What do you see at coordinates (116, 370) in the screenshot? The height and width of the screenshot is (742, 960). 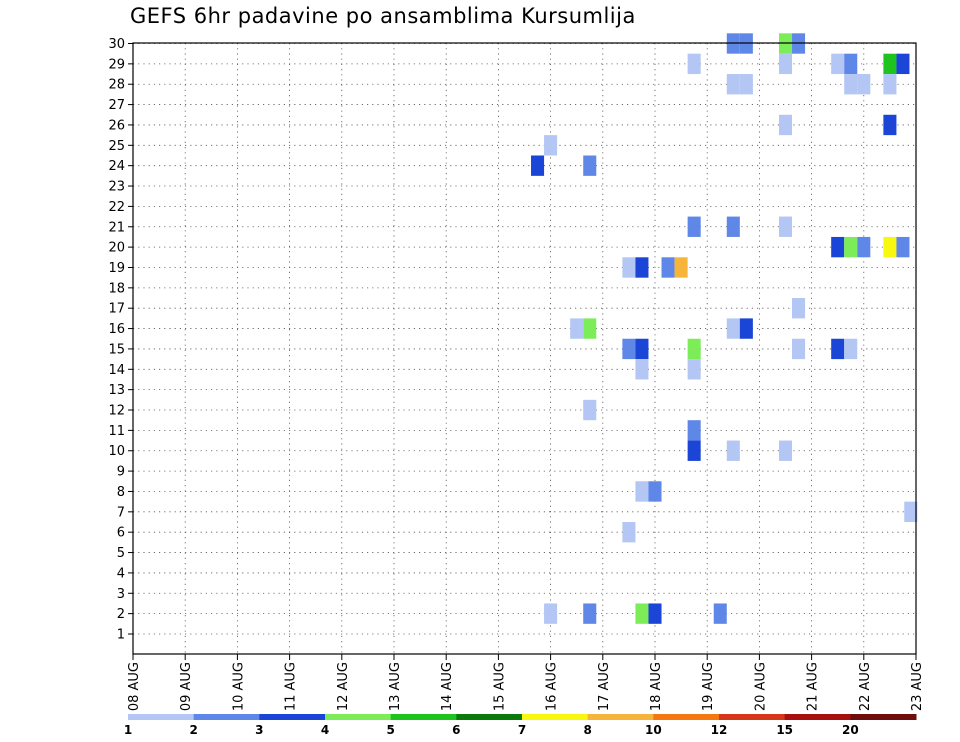 I see `y-tick-label: 14` at bounding box center [116, 370].